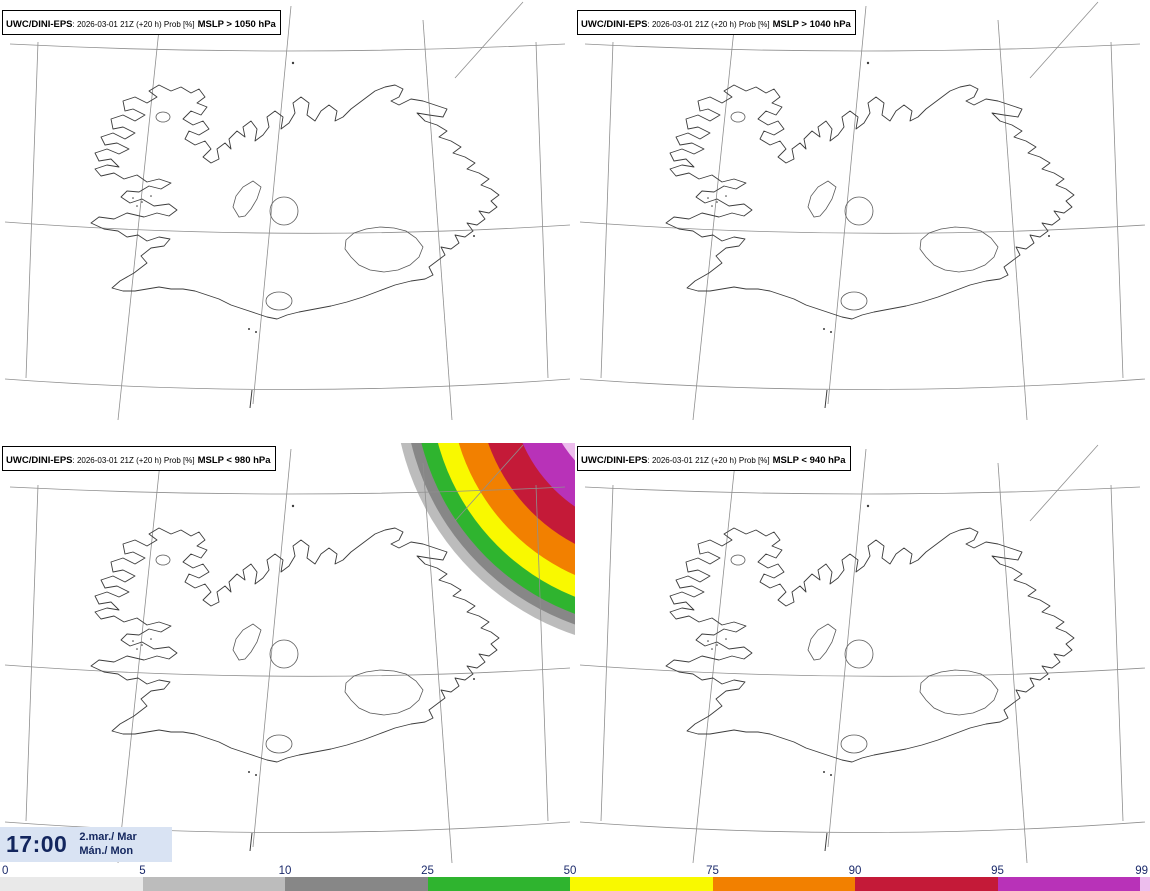 The width and height of the screenshot is (1150, 891). Describe the element at coordinates (855, 871) in the screenshot. I see `colorbar-tick-label: 90` at that location.